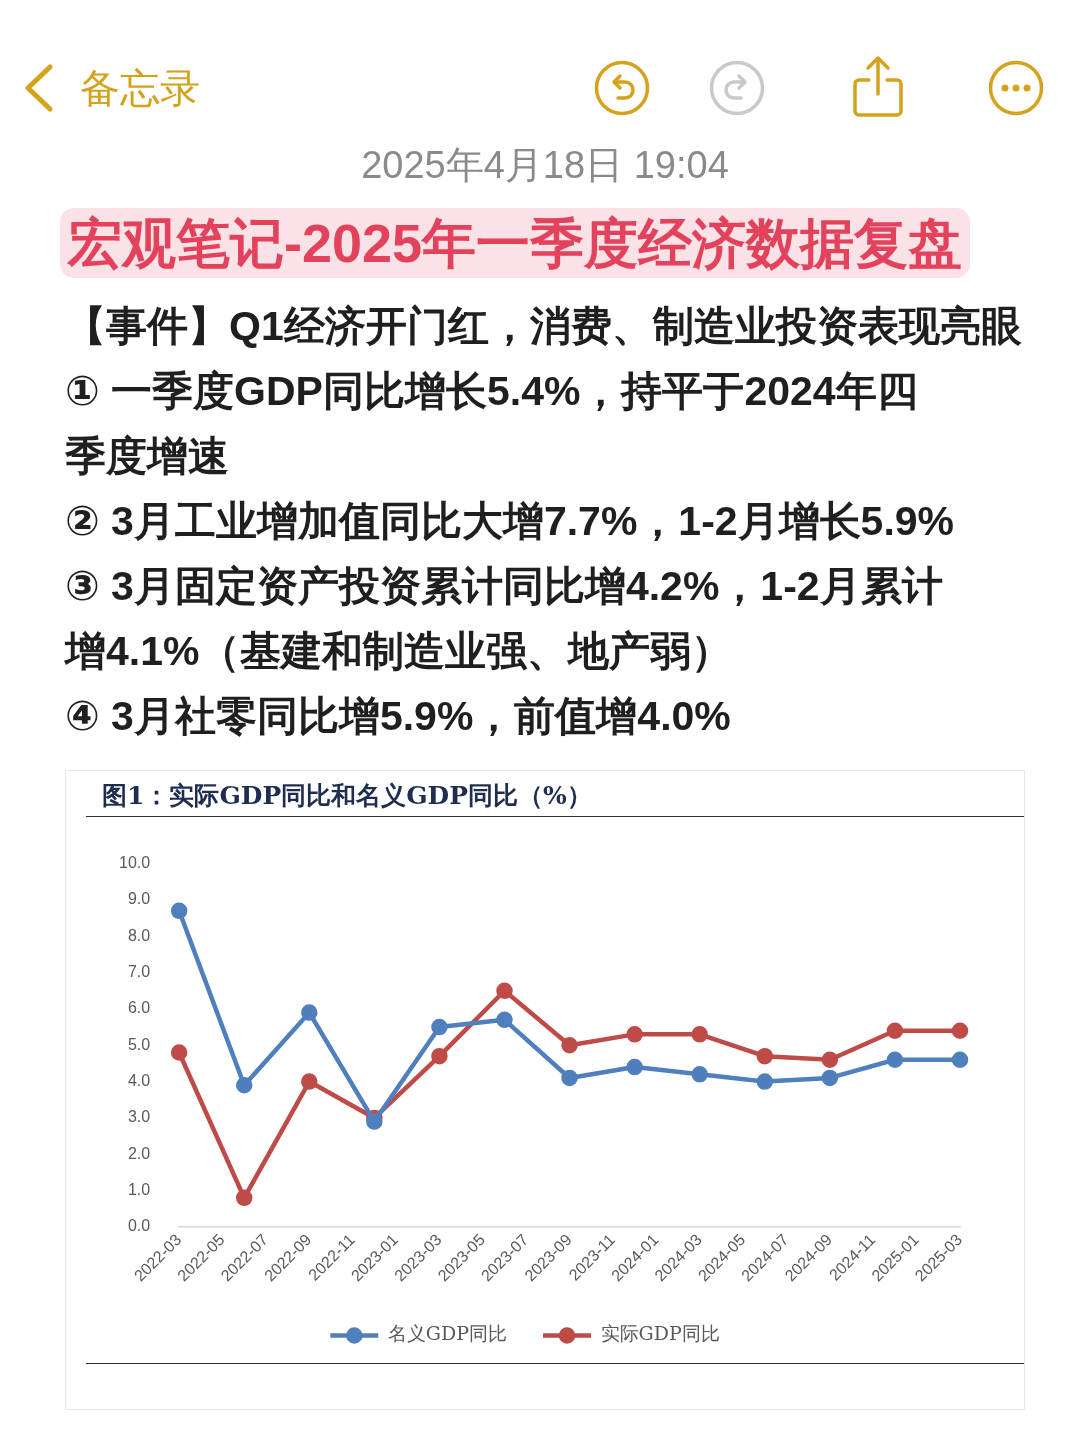 This screenshot has width=1080, height=1439. Describe the element at coordinates (492, 424) in the screenshot. I see `text: ① 一季度GDP同比增长5.4%，持平于2024年四季度增速` at that location.